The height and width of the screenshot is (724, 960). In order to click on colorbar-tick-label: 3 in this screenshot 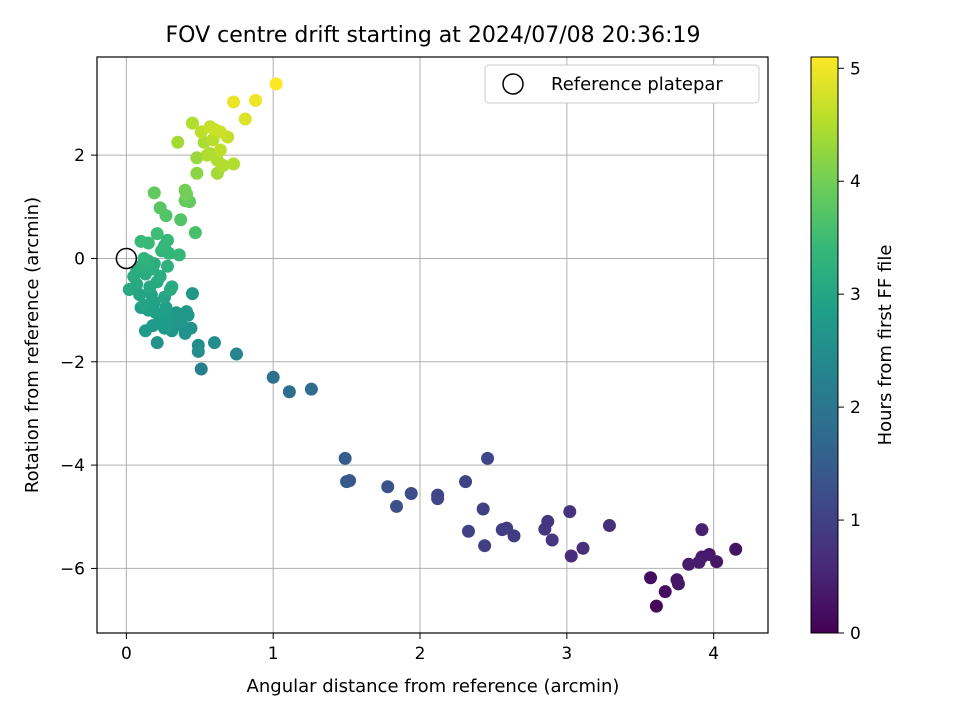, I will do `click(855, 295)`.